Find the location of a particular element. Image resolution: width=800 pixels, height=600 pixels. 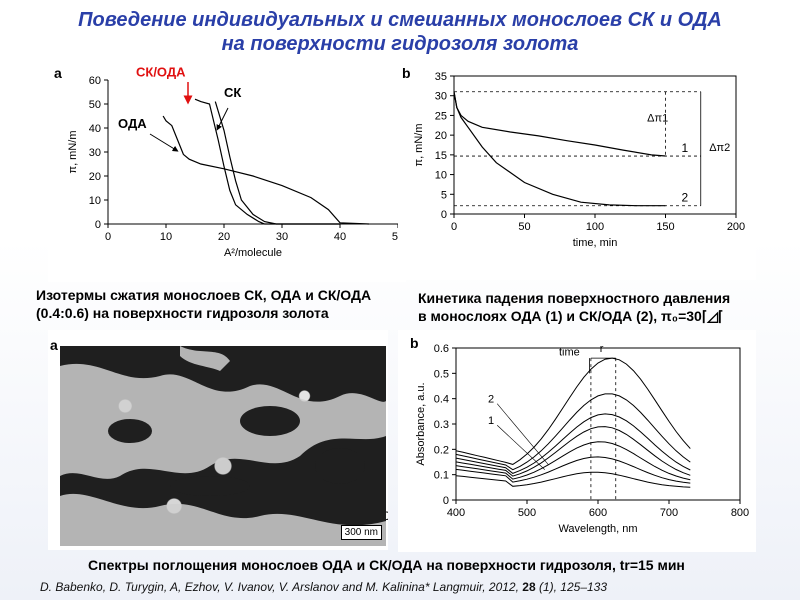

x-tick-label: 400 is located at coordinates (456, 513).